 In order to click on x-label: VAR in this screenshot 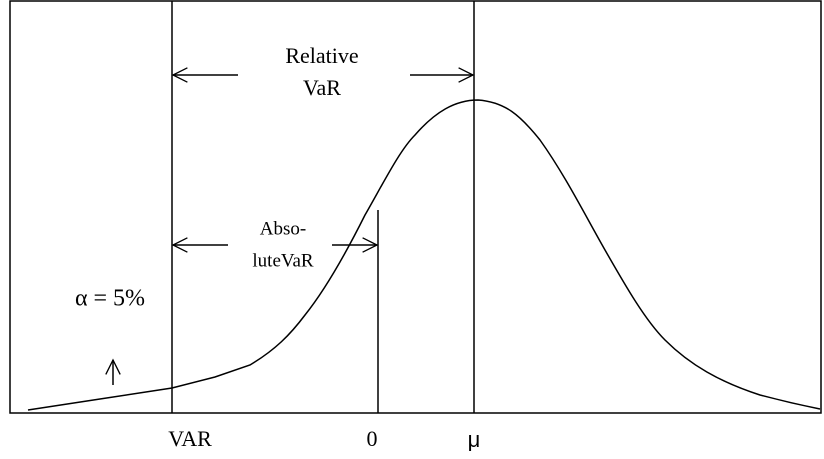, I will do `click(190, 438)`.